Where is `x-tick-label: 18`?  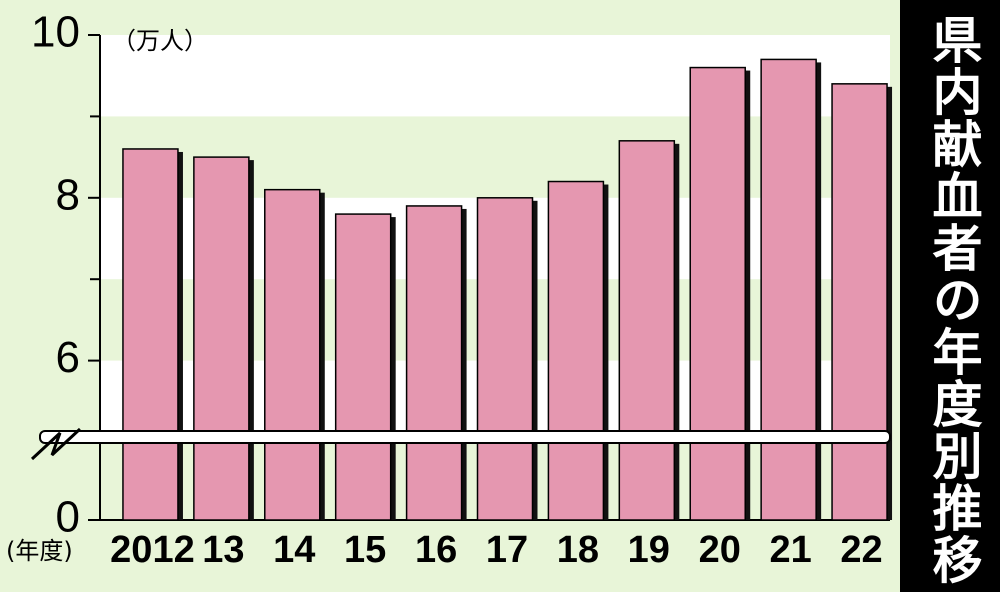
x-tick-label: 18 is located at coordinates (578, 550).